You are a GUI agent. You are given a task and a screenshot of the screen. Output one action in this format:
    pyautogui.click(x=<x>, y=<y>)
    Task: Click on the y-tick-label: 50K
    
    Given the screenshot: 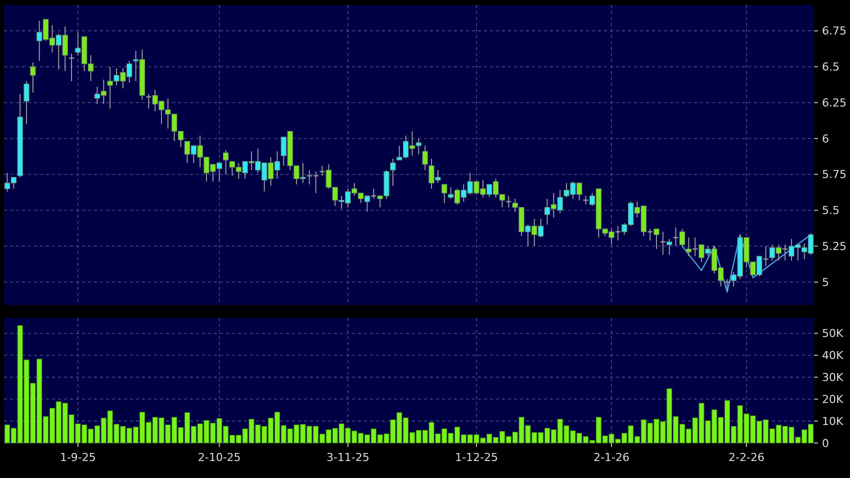 What is the action you would take?
    pyautogui.click(x=833, y=333)
    